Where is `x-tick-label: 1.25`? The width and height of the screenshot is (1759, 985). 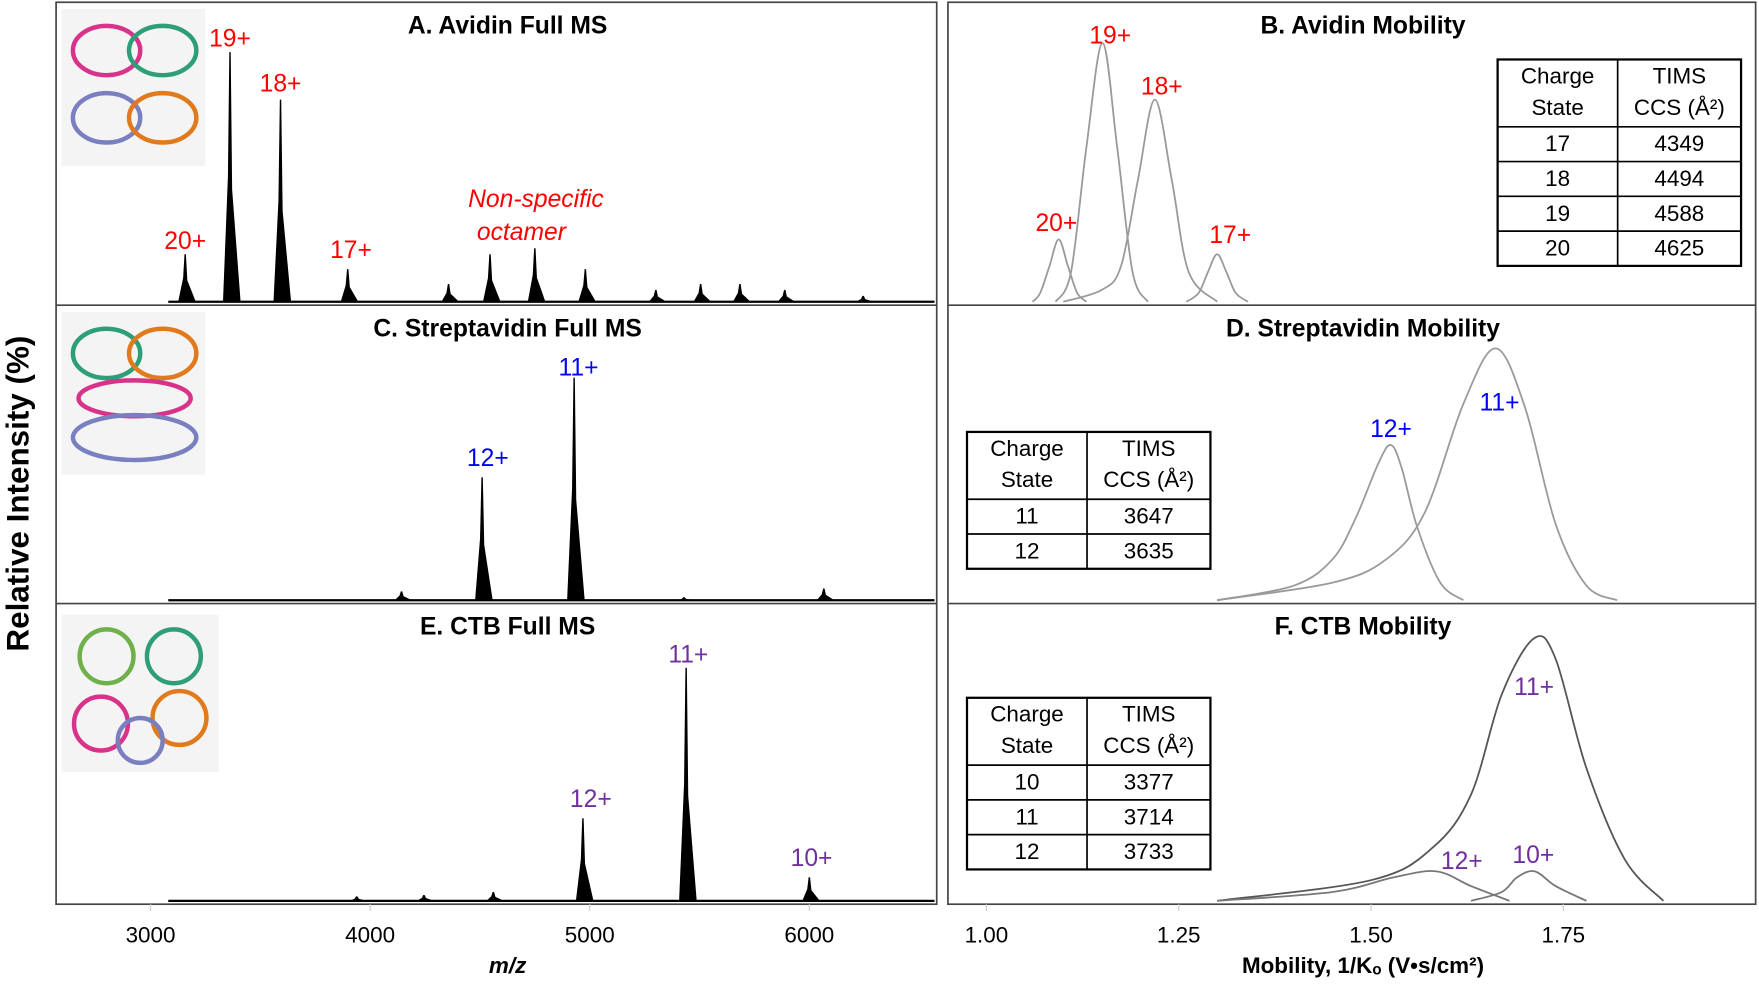
x-tick-label: 1.25 is located at coordinates (1179, 935).